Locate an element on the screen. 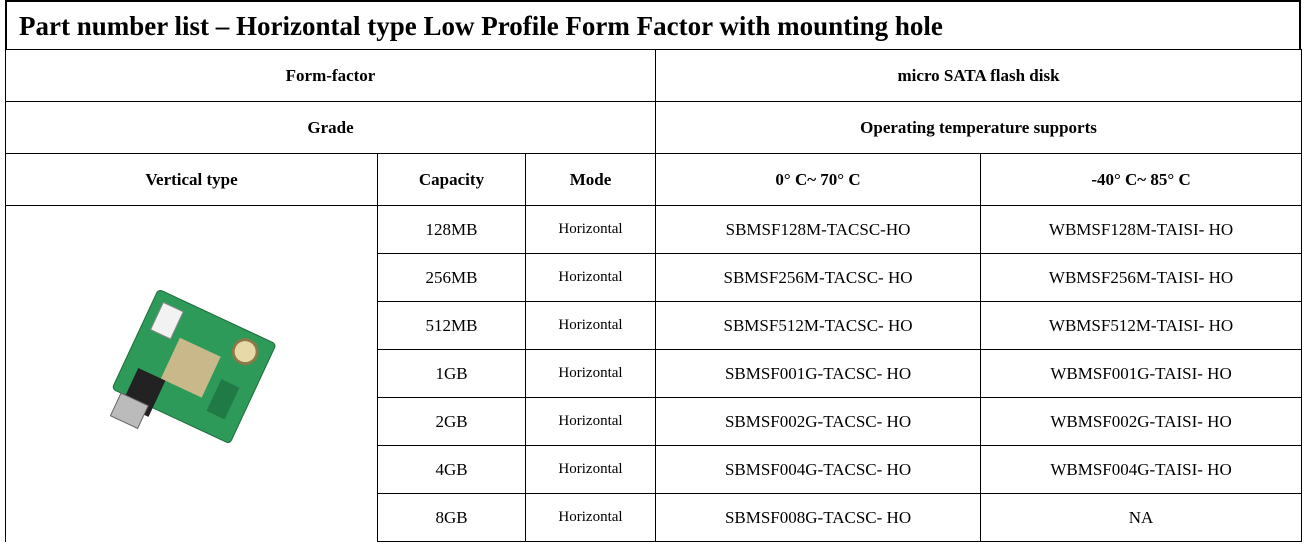  top-value: Operating temperature supports is located at coordinates (979, 127).